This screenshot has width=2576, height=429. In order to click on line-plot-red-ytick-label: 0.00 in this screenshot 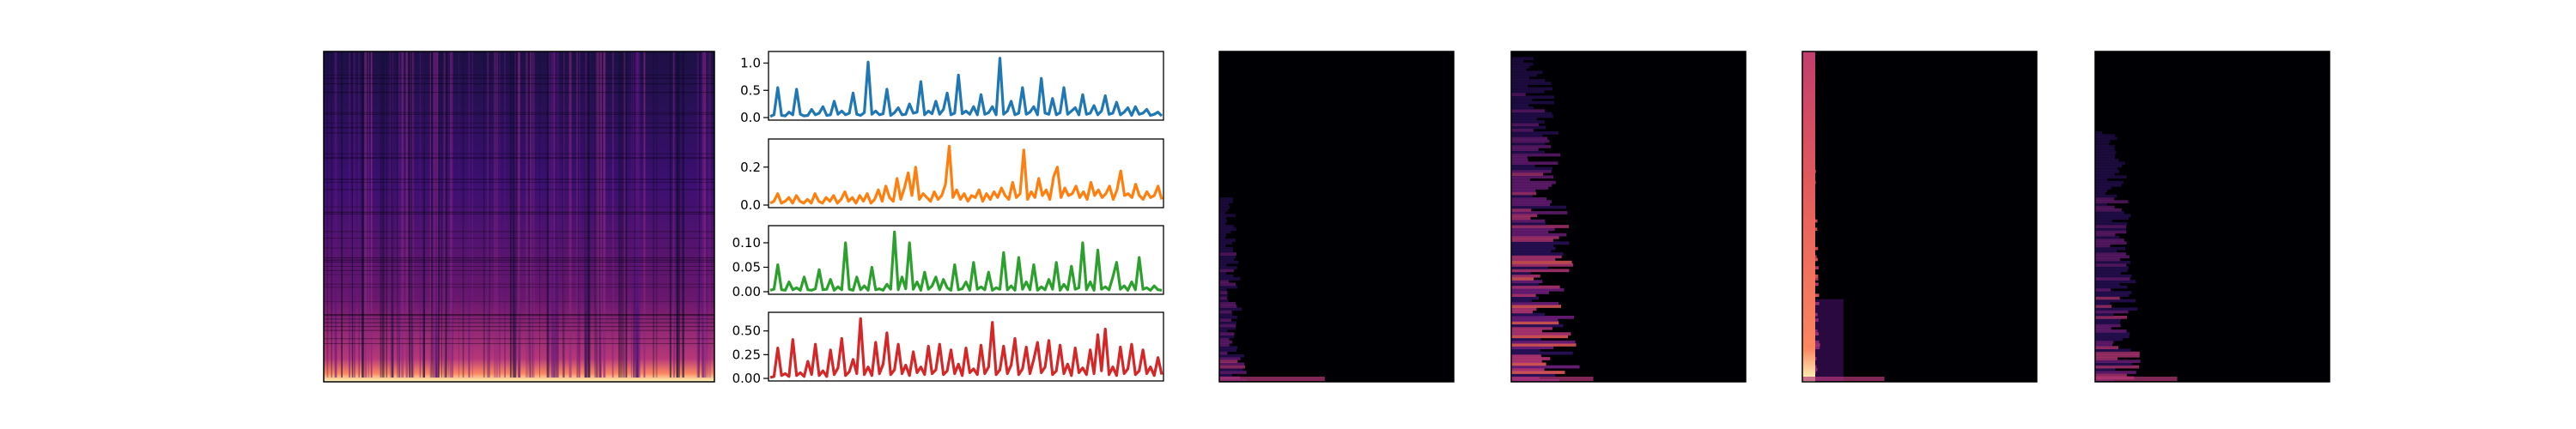, I will do `click(746, 378)`.